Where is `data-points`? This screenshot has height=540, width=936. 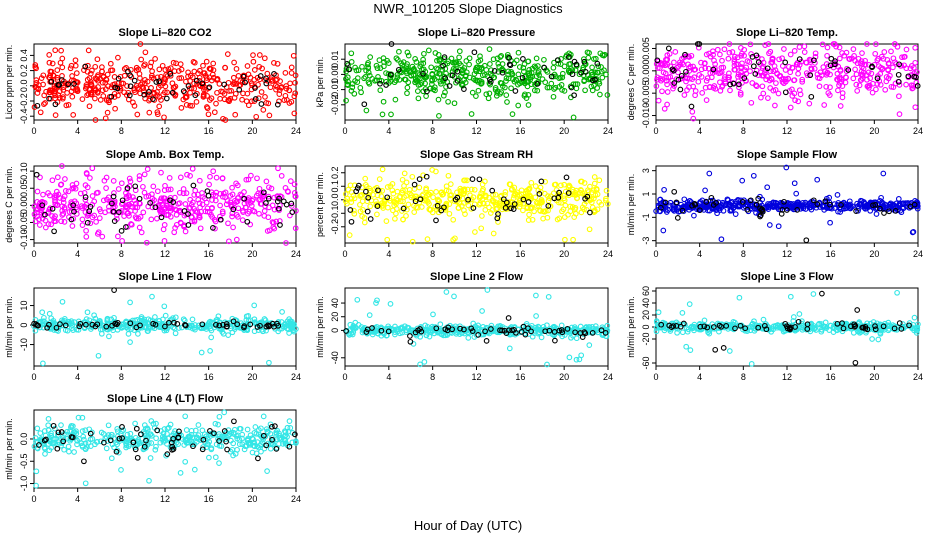
data-points is located at coordinates (787, 81).